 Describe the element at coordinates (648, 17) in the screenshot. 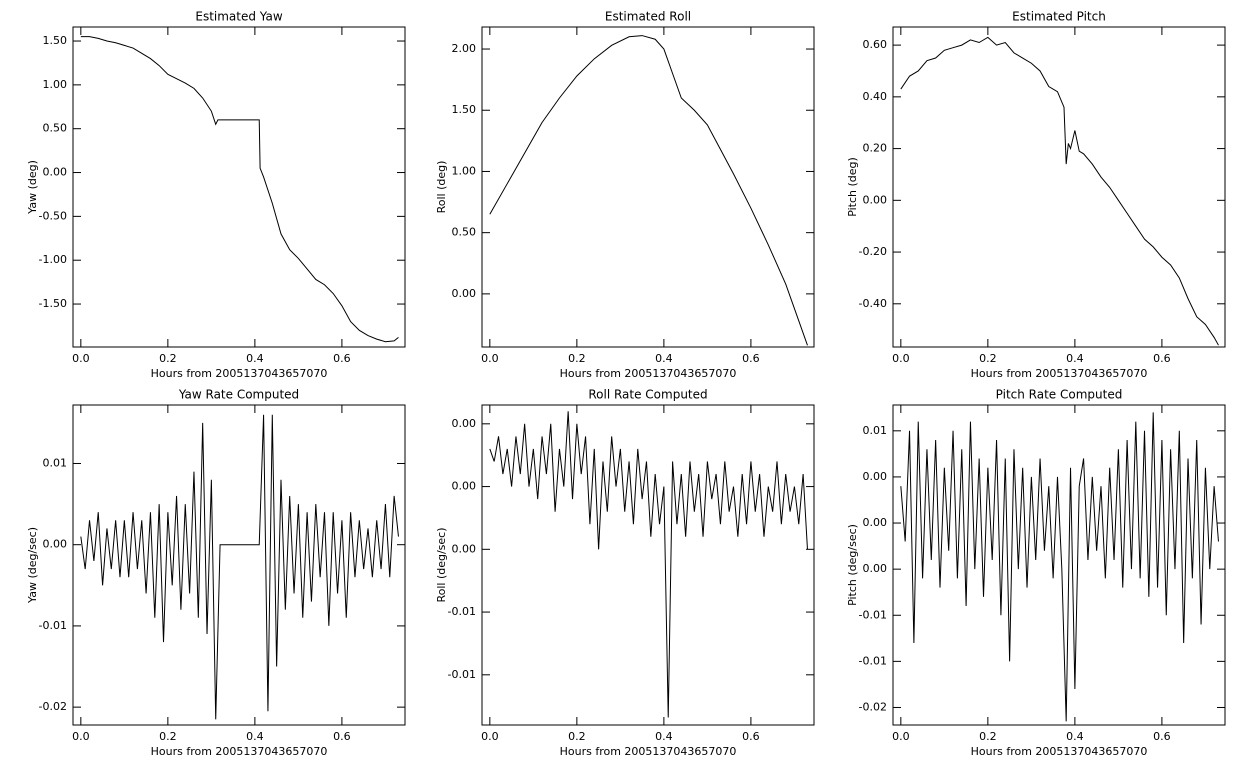

I see `panel-title: Estimated Roll` at that location.